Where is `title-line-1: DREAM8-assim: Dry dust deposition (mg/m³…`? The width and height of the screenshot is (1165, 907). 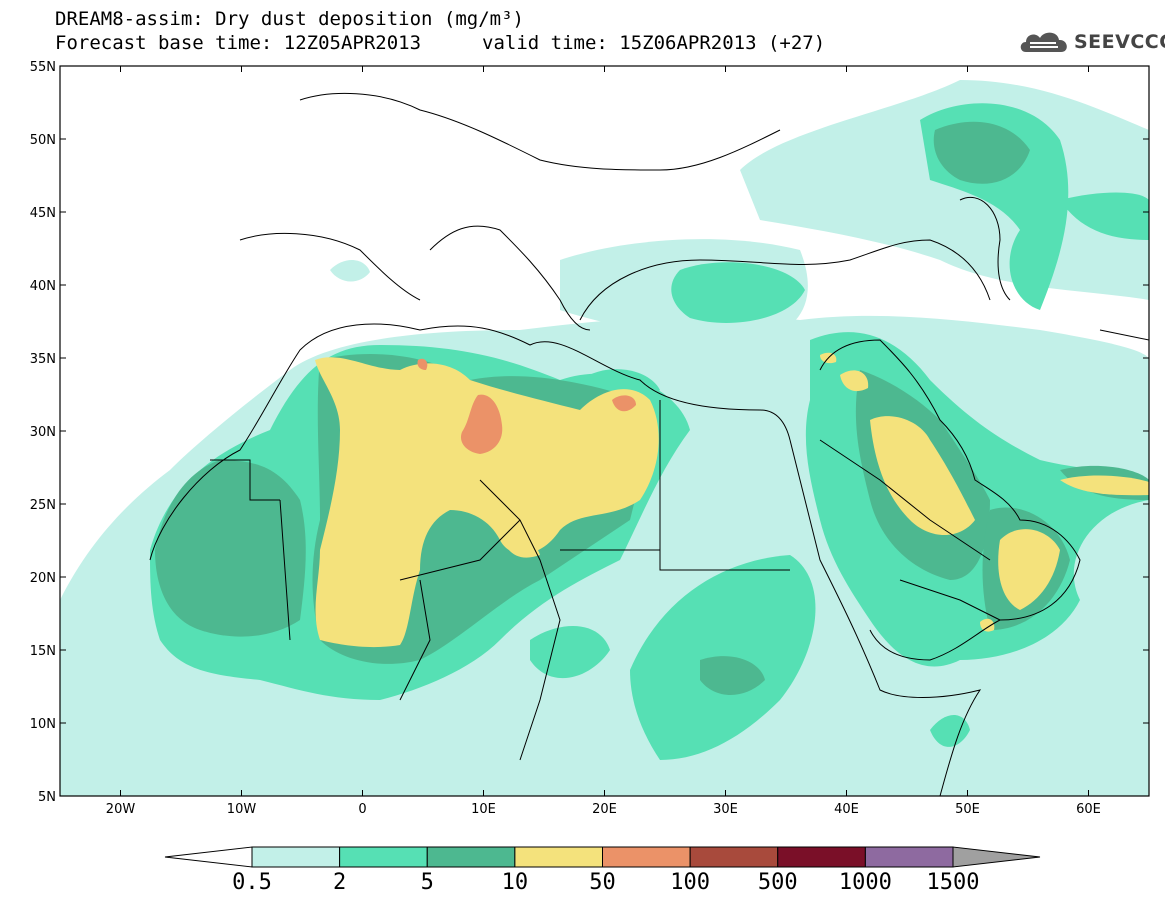 title-line-1: DREAM8-assim: Dry dust deposition (mg/m³… is located at coordinates (289, 19).